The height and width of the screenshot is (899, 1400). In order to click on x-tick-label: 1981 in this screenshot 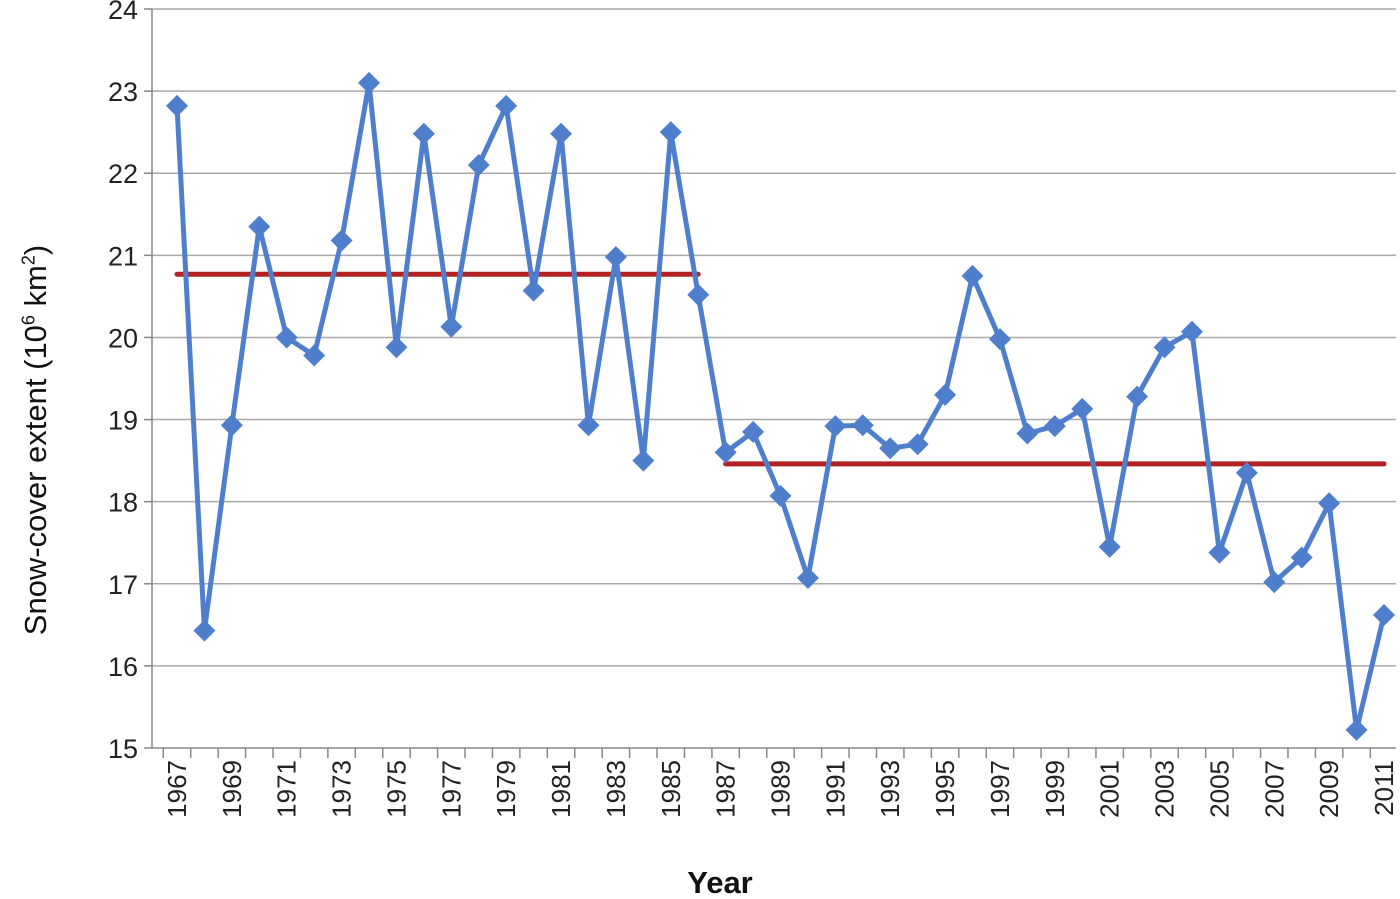, I will do `click(561, 789)`.